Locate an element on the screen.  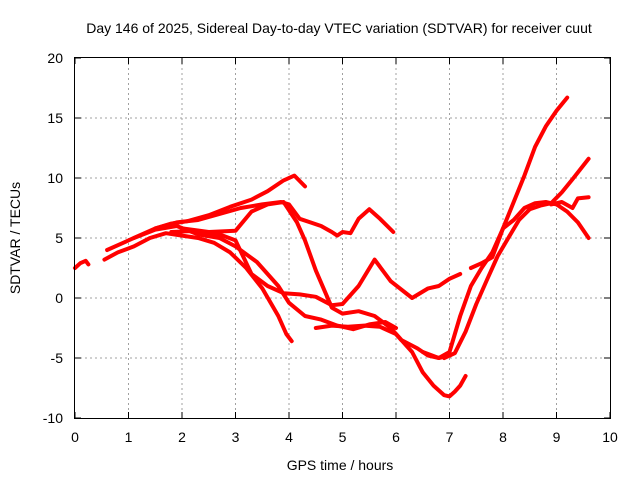
series-line-sat-g is located at coordinates (316, 280).